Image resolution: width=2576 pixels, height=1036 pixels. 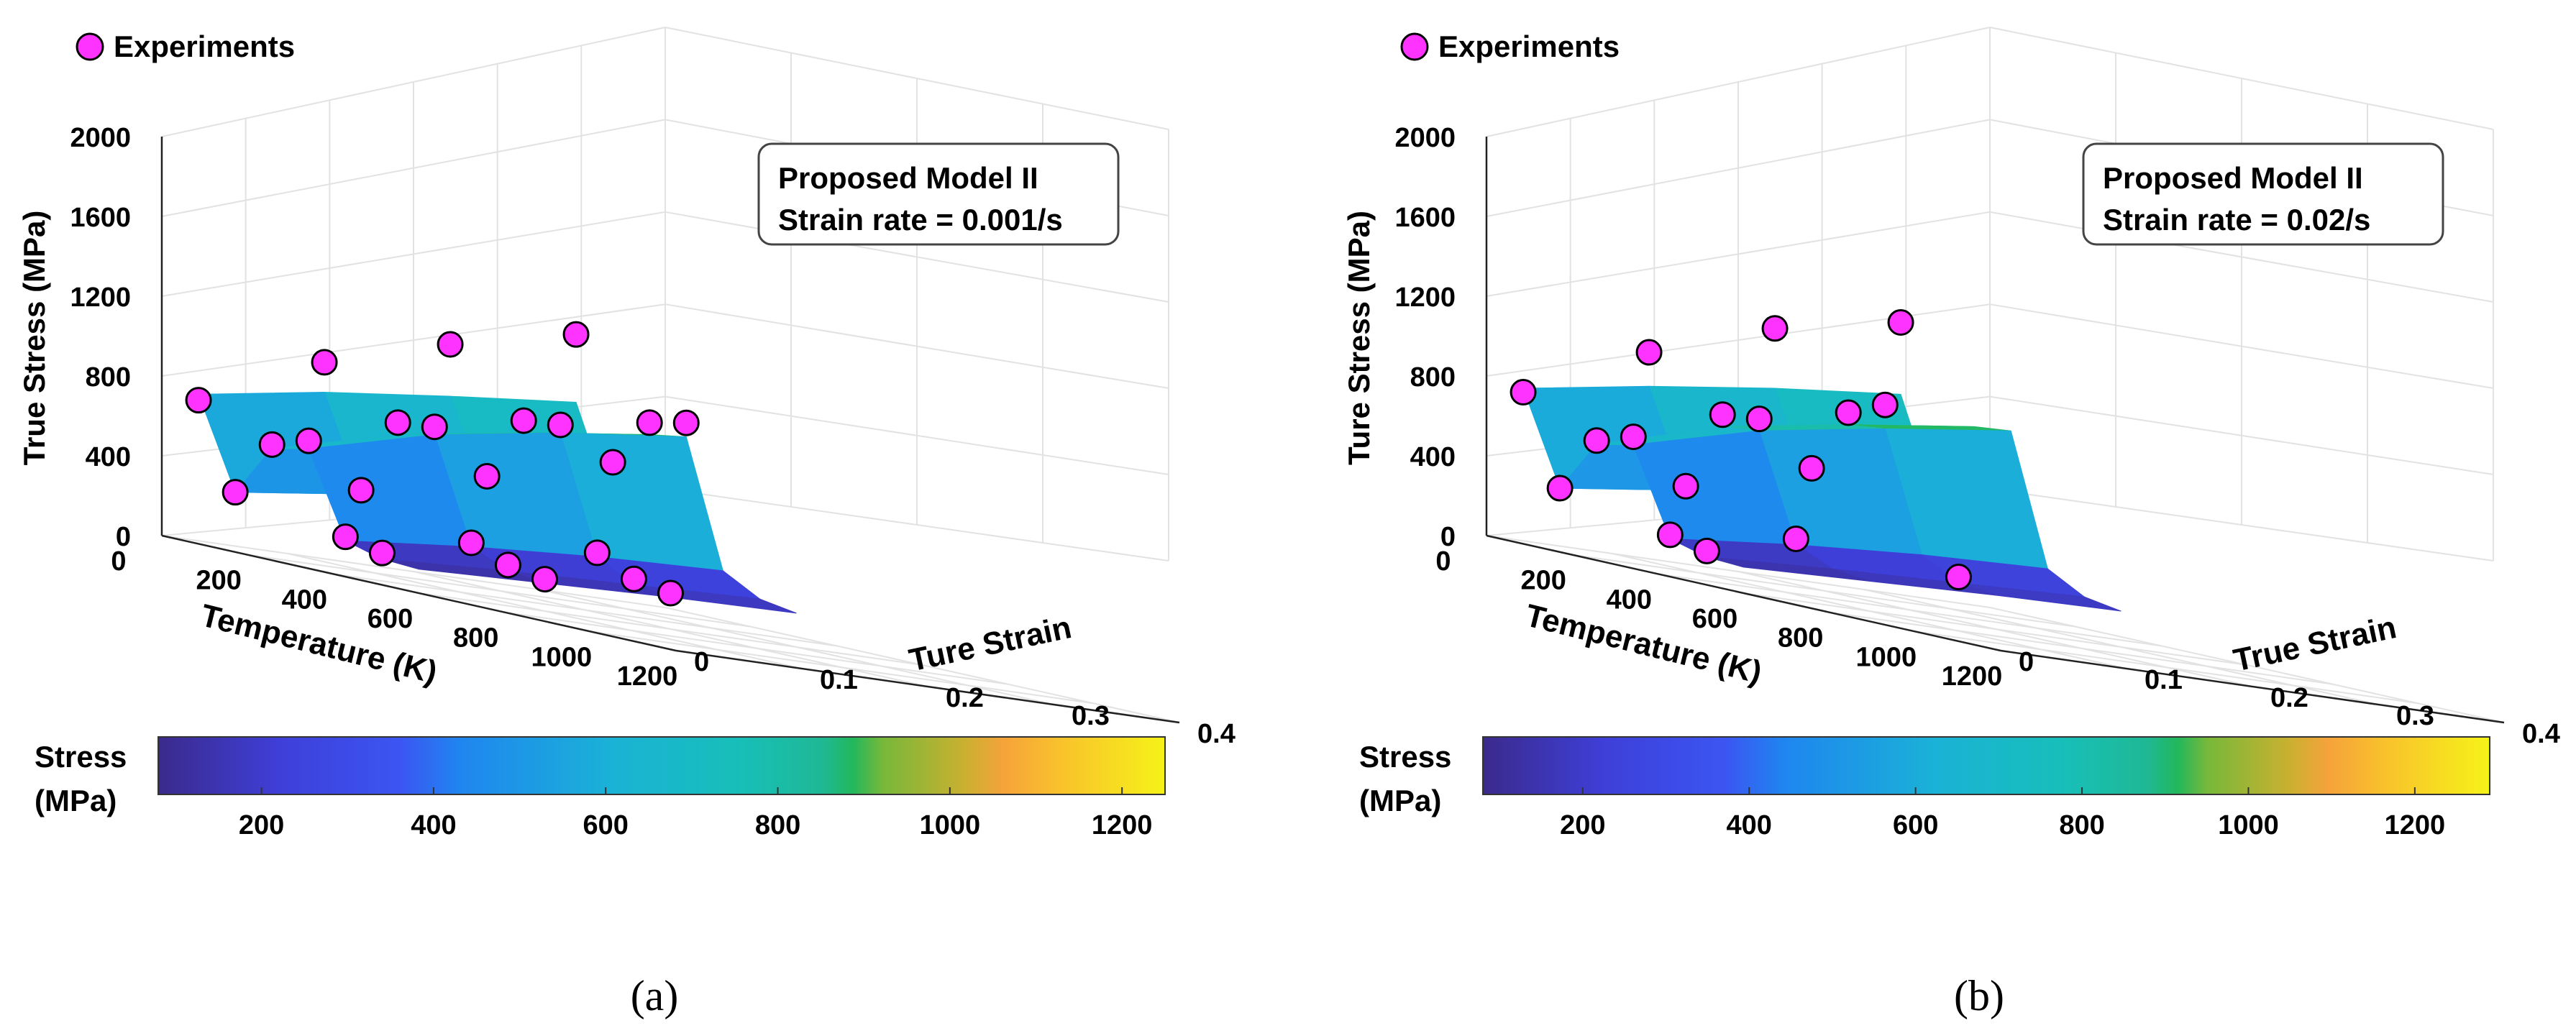 What do you see at coordinates (1979, 995) in the screenshot?
I see `panel-caption: (b)` at bounding box center [1979, 995].